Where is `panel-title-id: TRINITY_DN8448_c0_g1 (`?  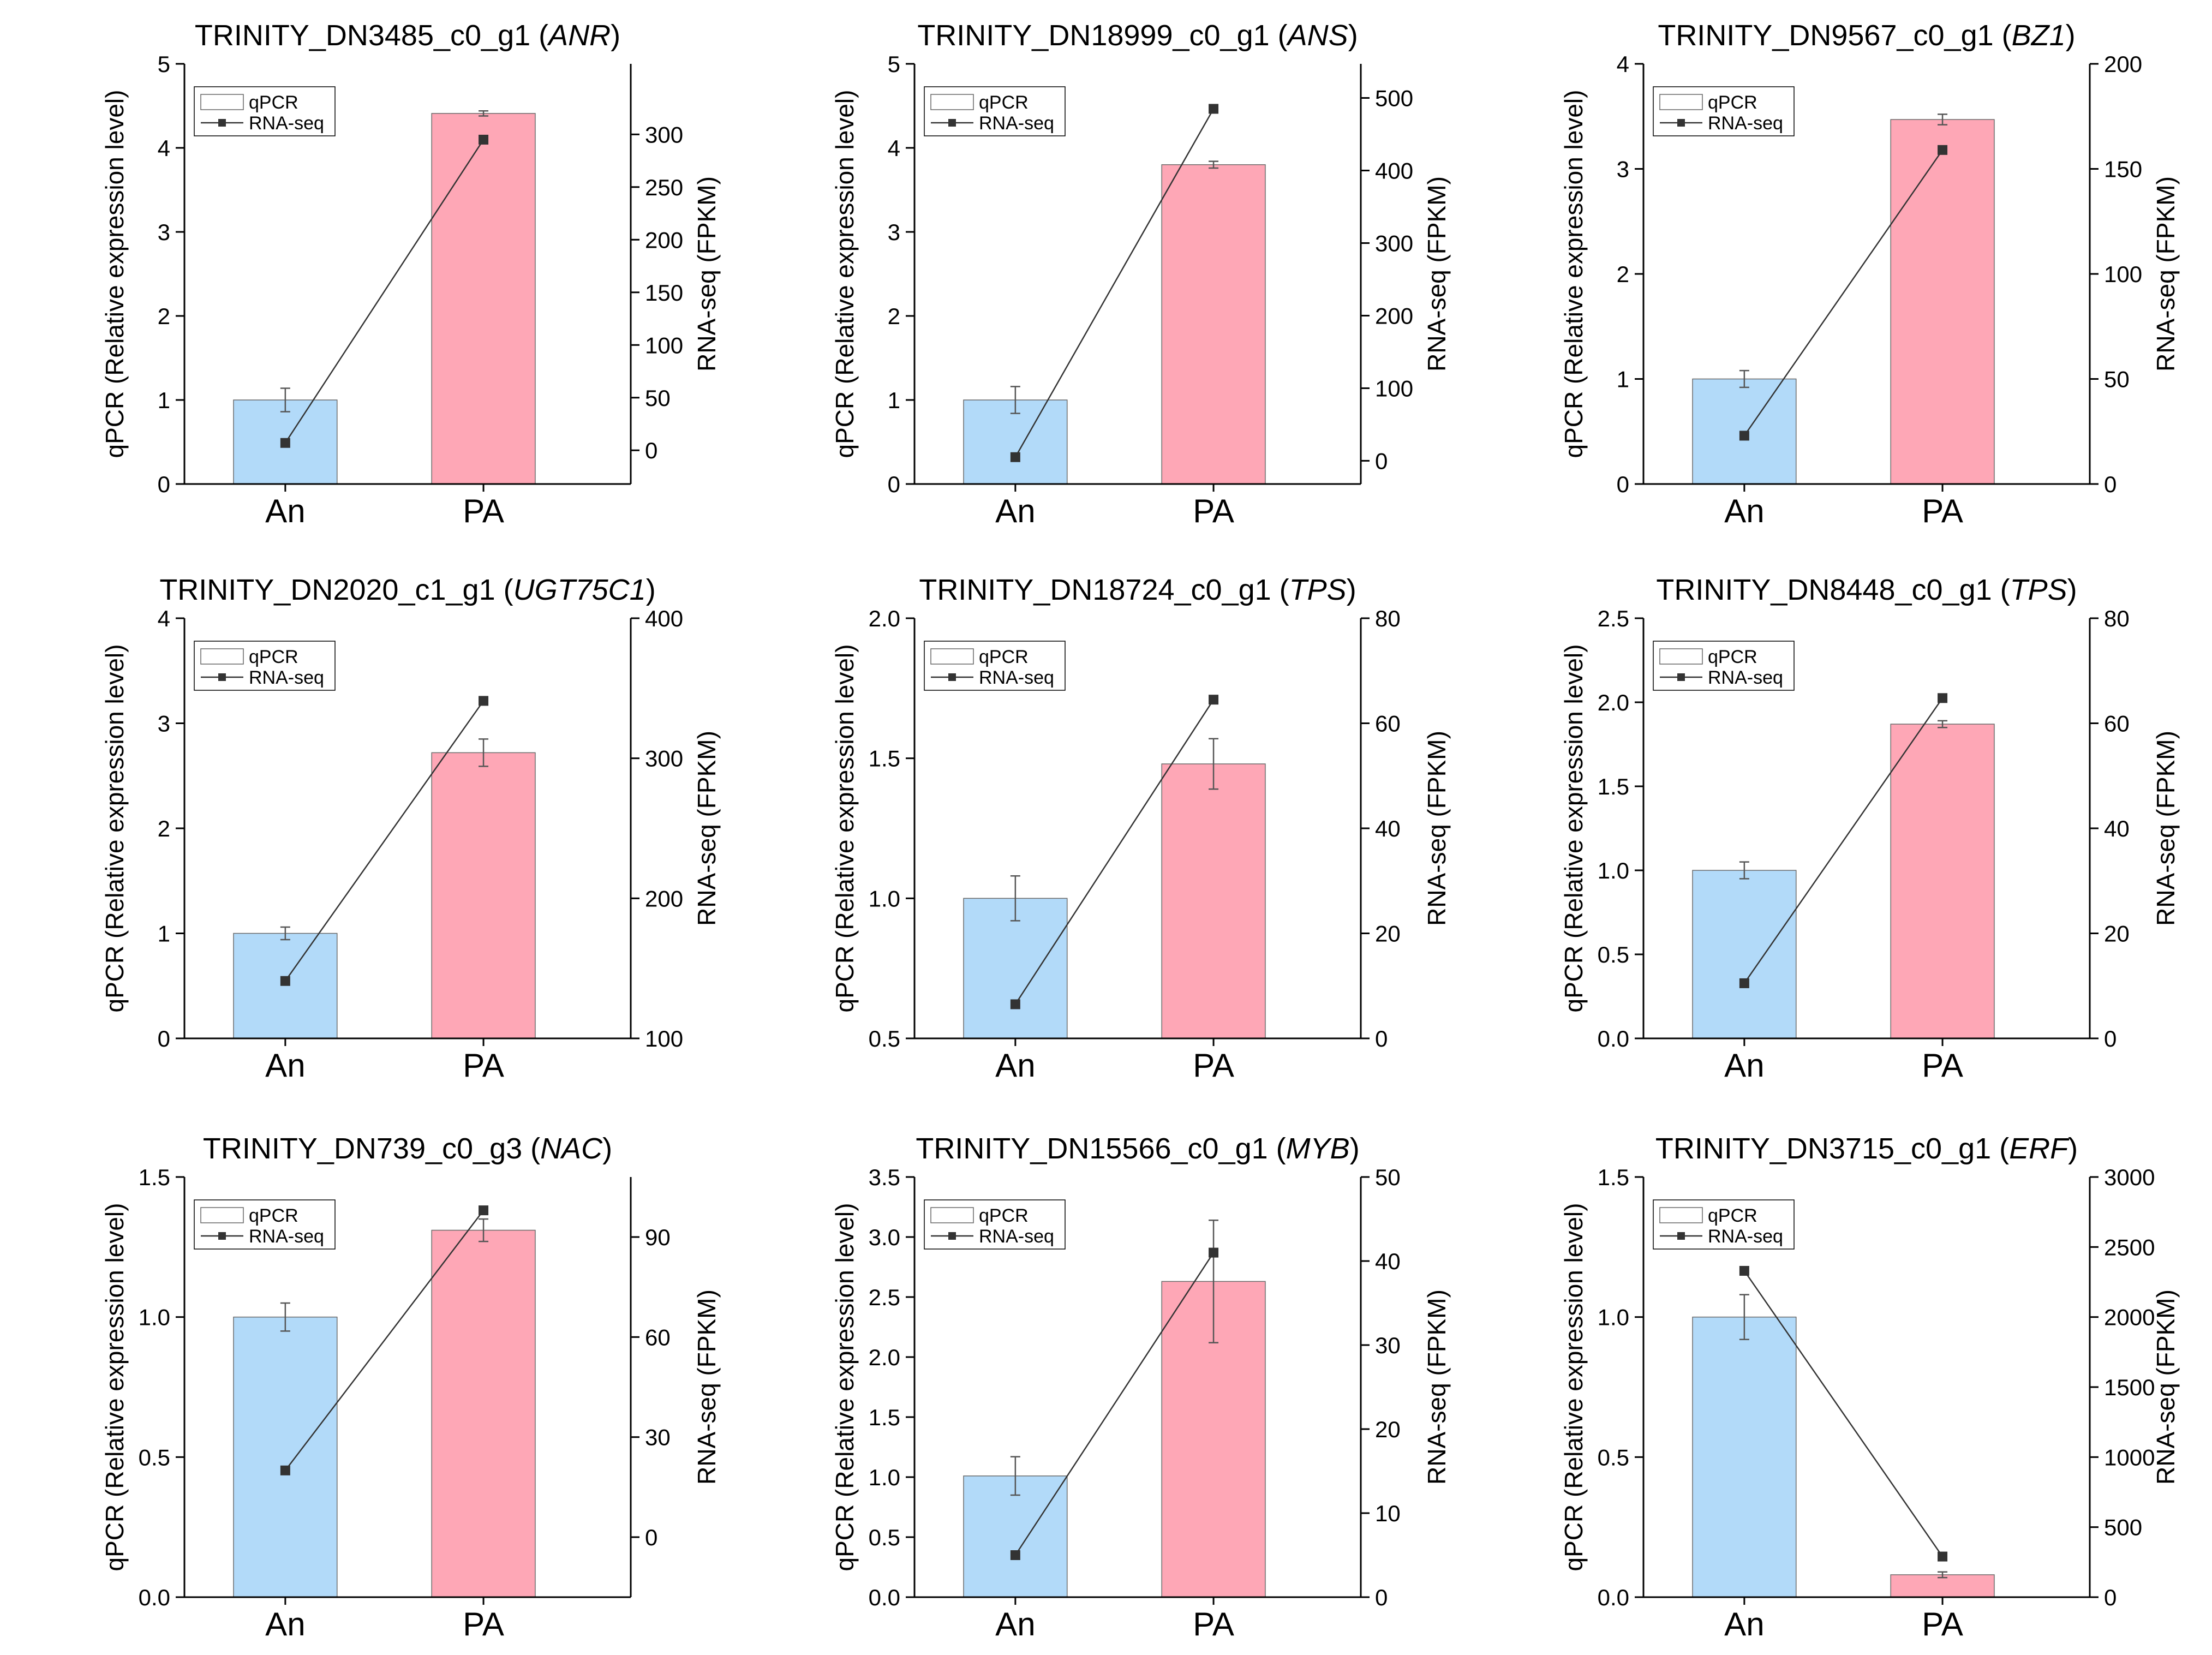
panel-title-id: TRINITY_DN8448_c0_g1 ( is located at coordinates (1833, 590).